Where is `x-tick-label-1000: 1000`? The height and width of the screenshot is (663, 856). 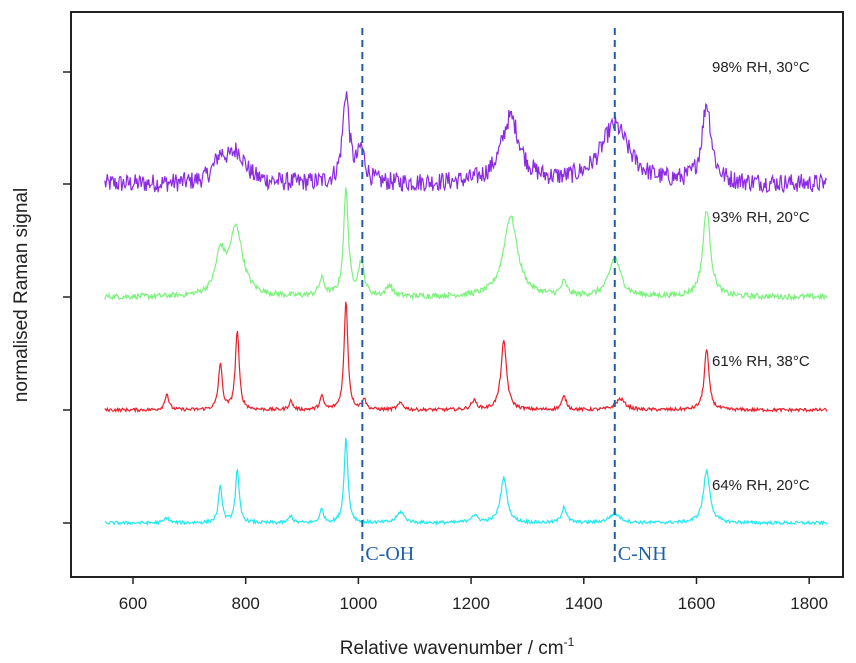 x-tick-label-1000: 1000 is located at coordinates (358, 603).